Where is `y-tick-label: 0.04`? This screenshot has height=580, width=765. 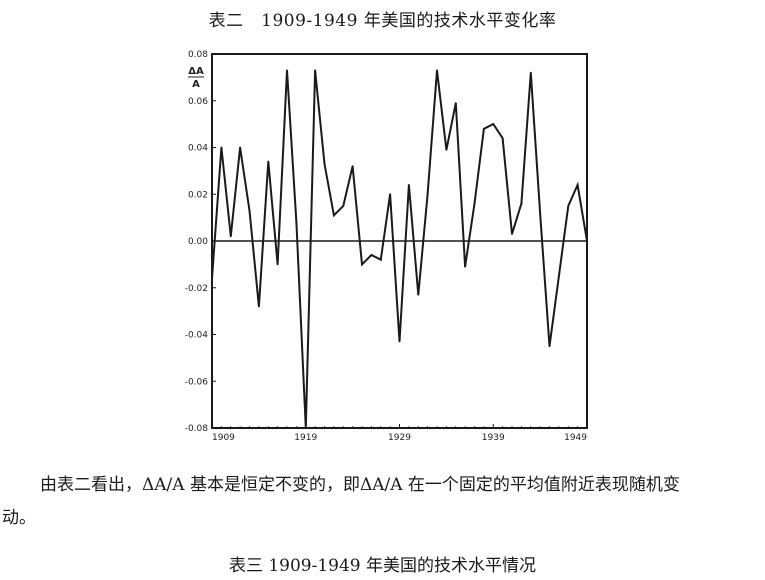 y-tick-label: 0.04 is located at coordinates (198, 149).